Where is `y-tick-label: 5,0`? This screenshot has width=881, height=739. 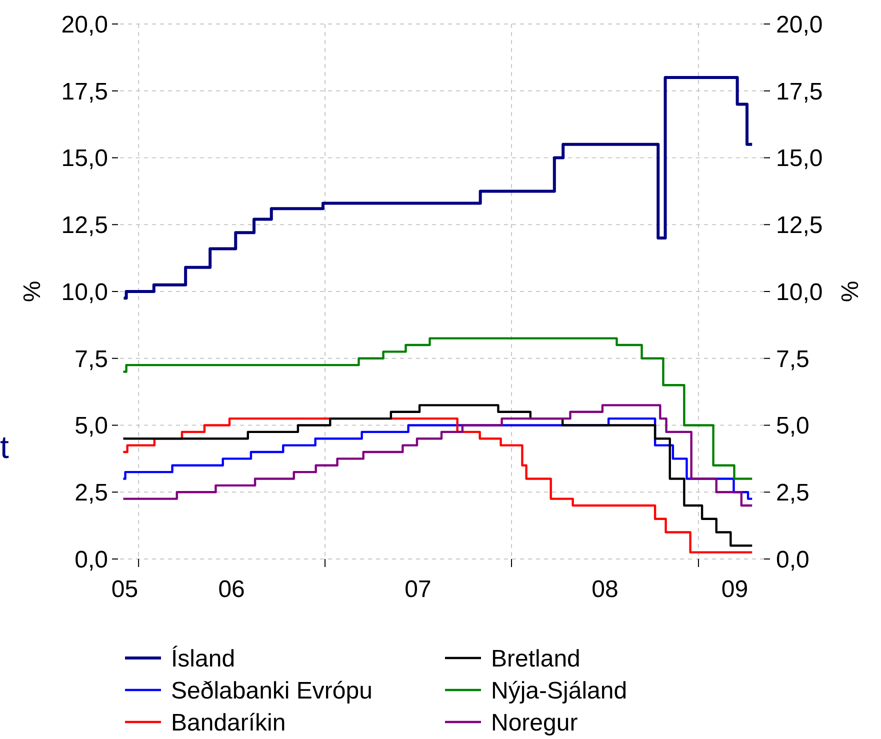
y-tick-label: 5,0 is located at coordinates (91, 426).